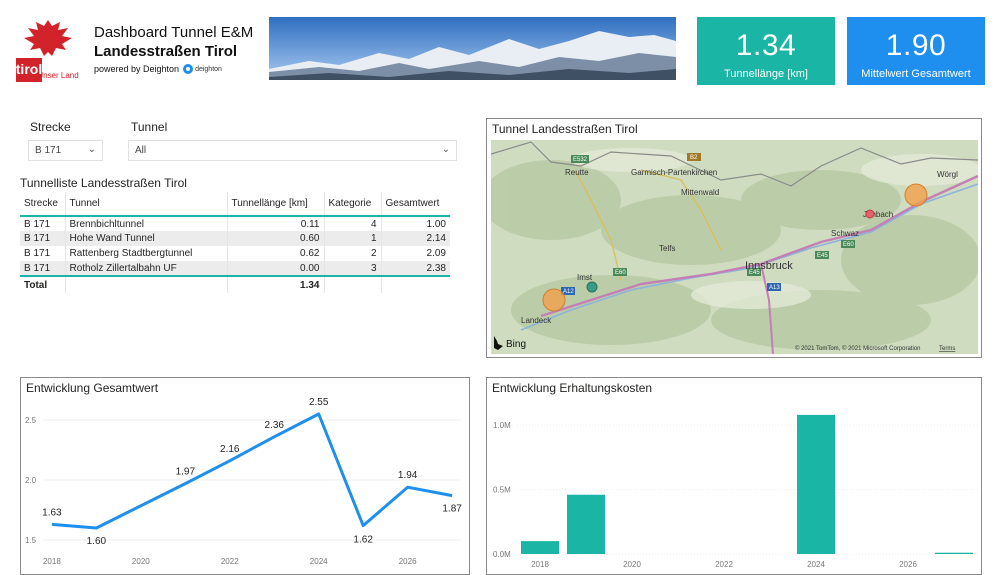  Describe the element at coordinates (536, 320) in the screenshot. I see `map-place: Landeck` at that location.